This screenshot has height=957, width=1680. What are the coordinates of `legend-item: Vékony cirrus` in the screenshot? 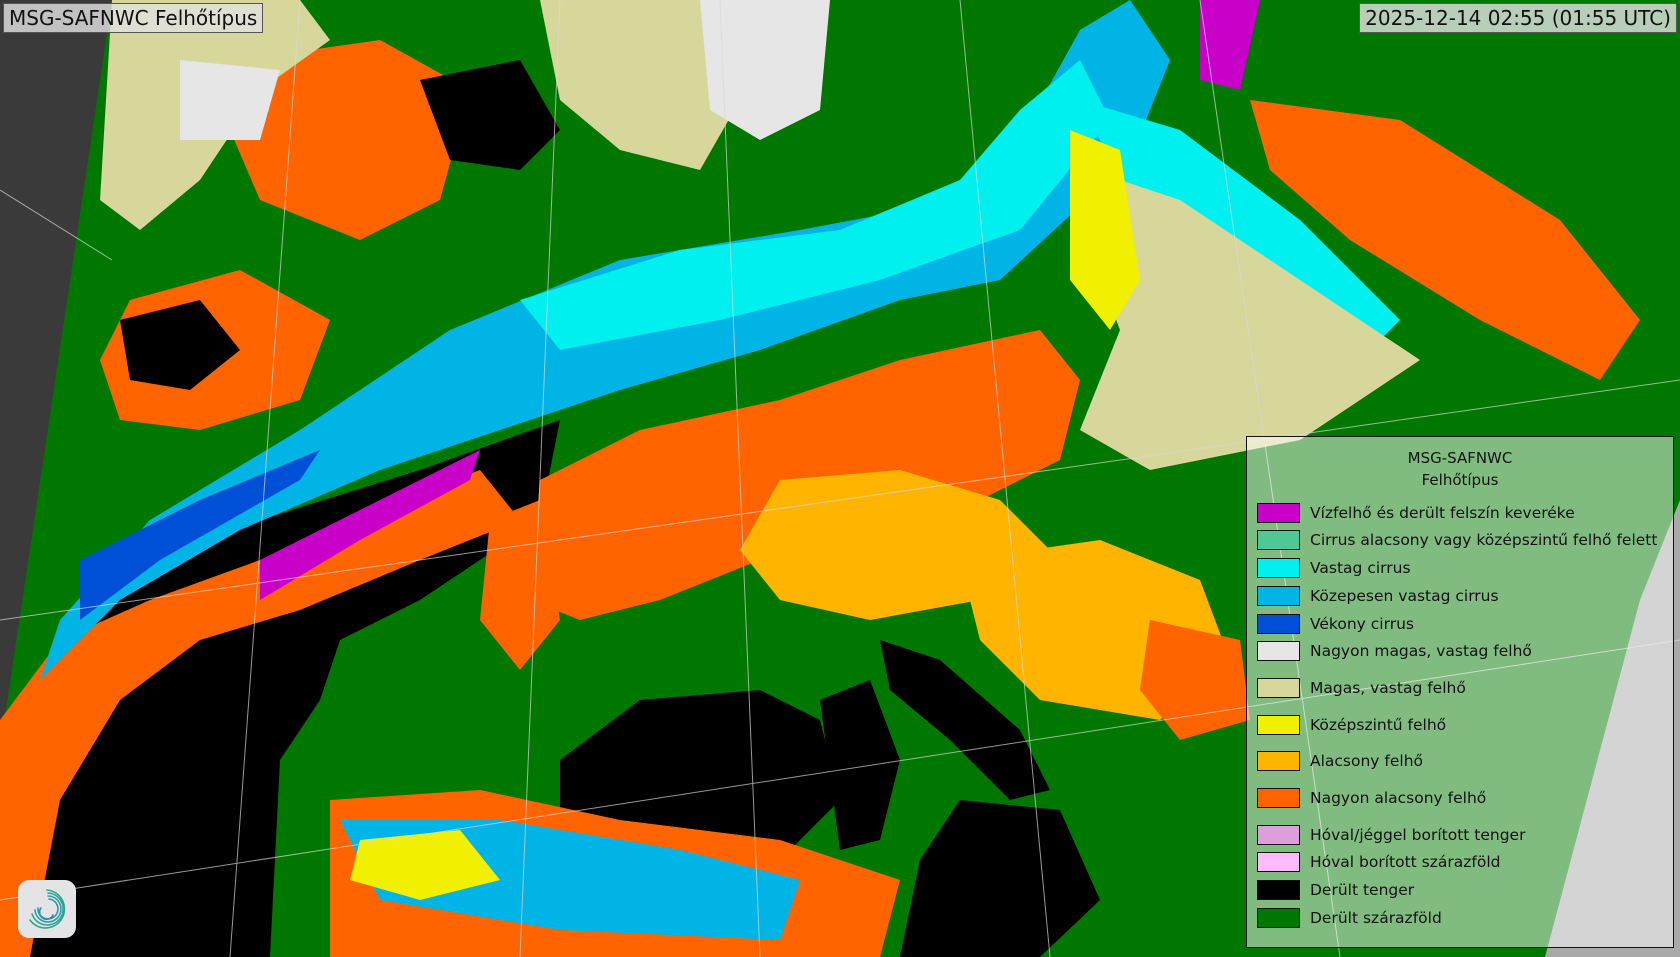 It's located at (1335, 624).